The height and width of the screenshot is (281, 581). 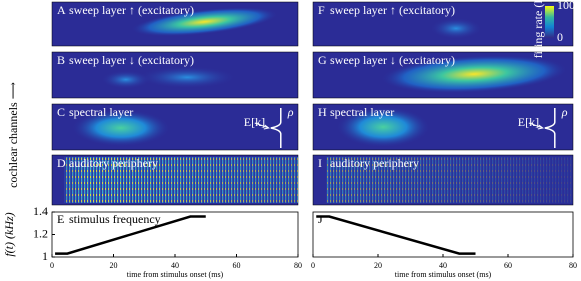 I want to click on colorbar-label: firing rate (Hz), so click(x=538, y=29).